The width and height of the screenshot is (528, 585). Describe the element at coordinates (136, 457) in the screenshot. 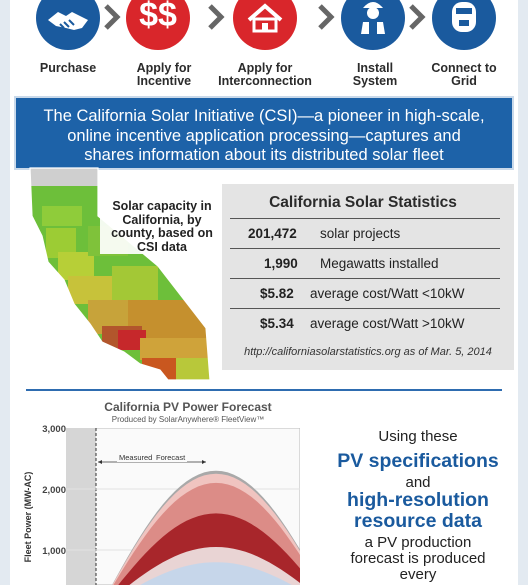

I see `measured-label: Measured` at that location.